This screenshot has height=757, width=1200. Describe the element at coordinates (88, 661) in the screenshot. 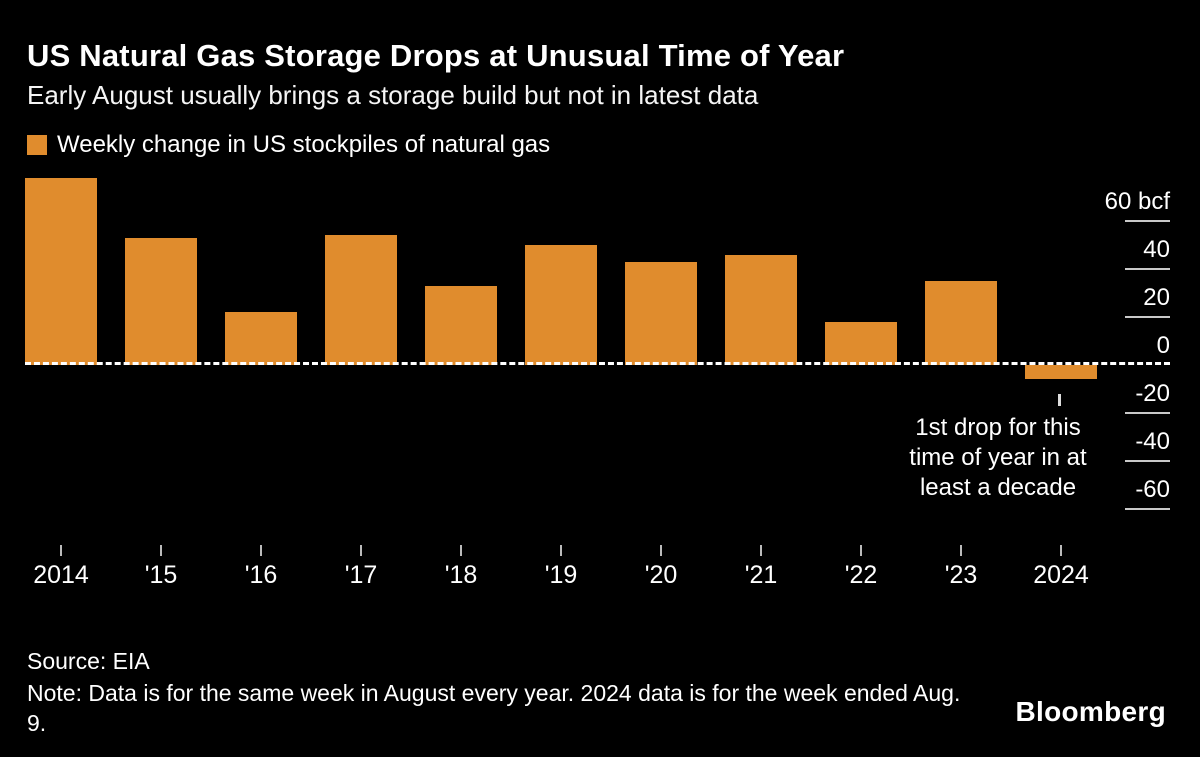

I see `source-text: Source: EIA` at that location.